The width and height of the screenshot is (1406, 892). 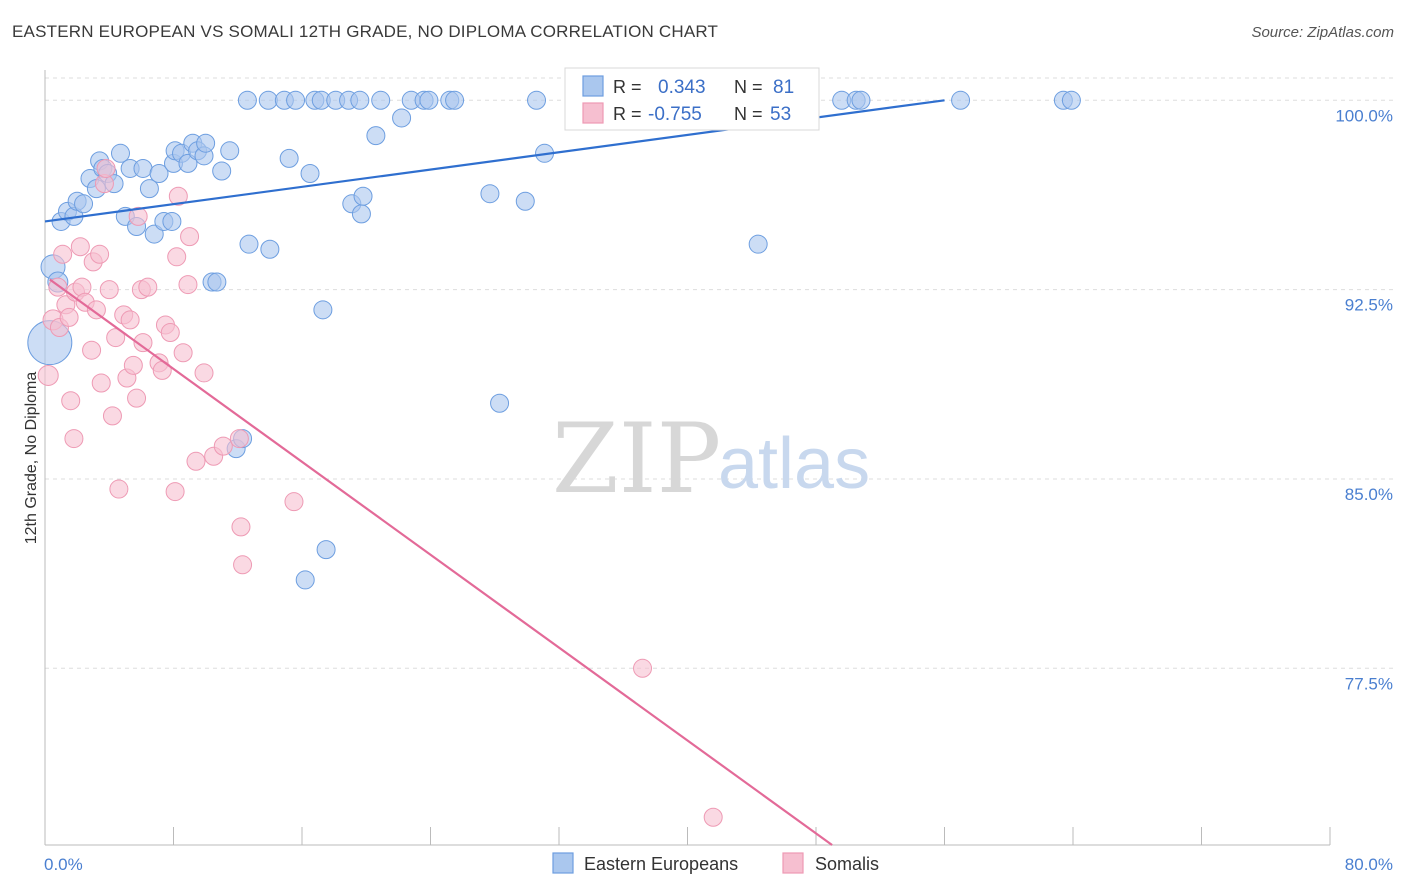 What do you see at coordinates (1369, 864) in the screenshot?
I see `x-tick-label-max: 80.0%` at bounding box center [1369, 864].